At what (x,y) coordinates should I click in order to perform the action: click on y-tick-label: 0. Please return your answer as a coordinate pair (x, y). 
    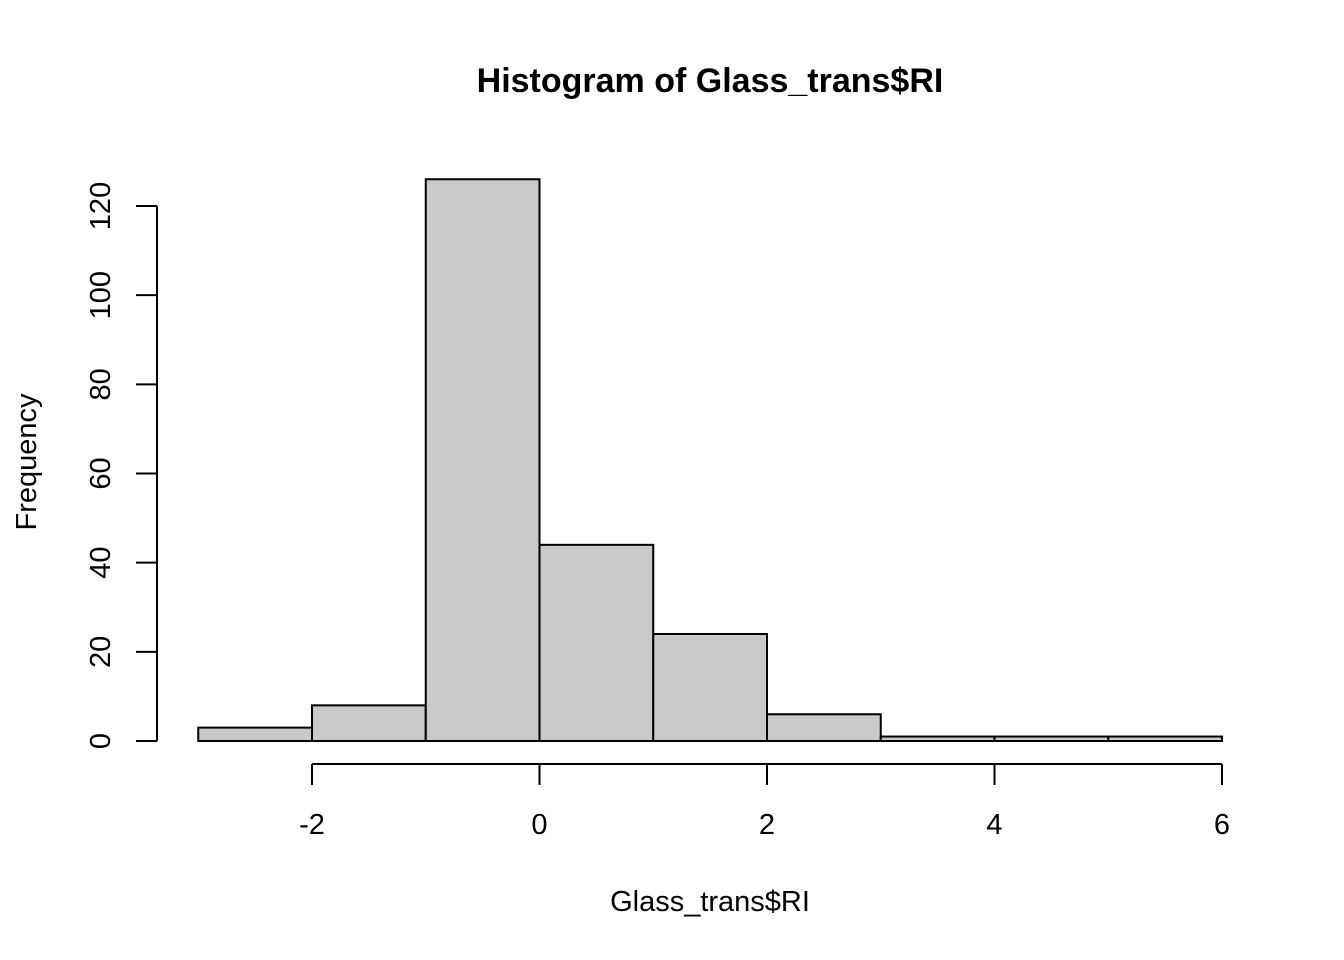
    Looking at the image, I should click on (101, 741).